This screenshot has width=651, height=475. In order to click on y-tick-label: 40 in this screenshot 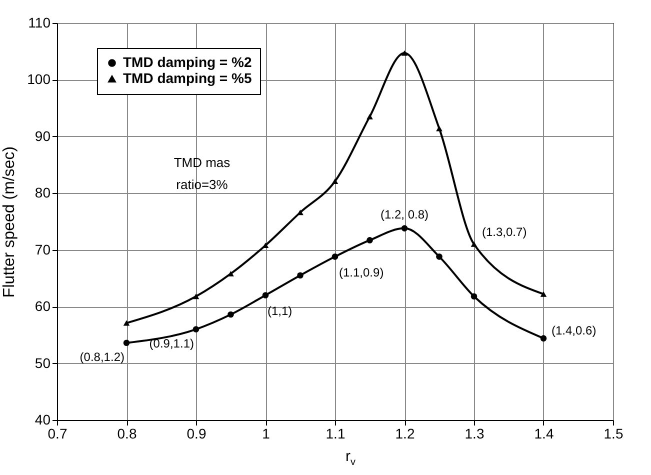, I will do `click(42, 420)`.